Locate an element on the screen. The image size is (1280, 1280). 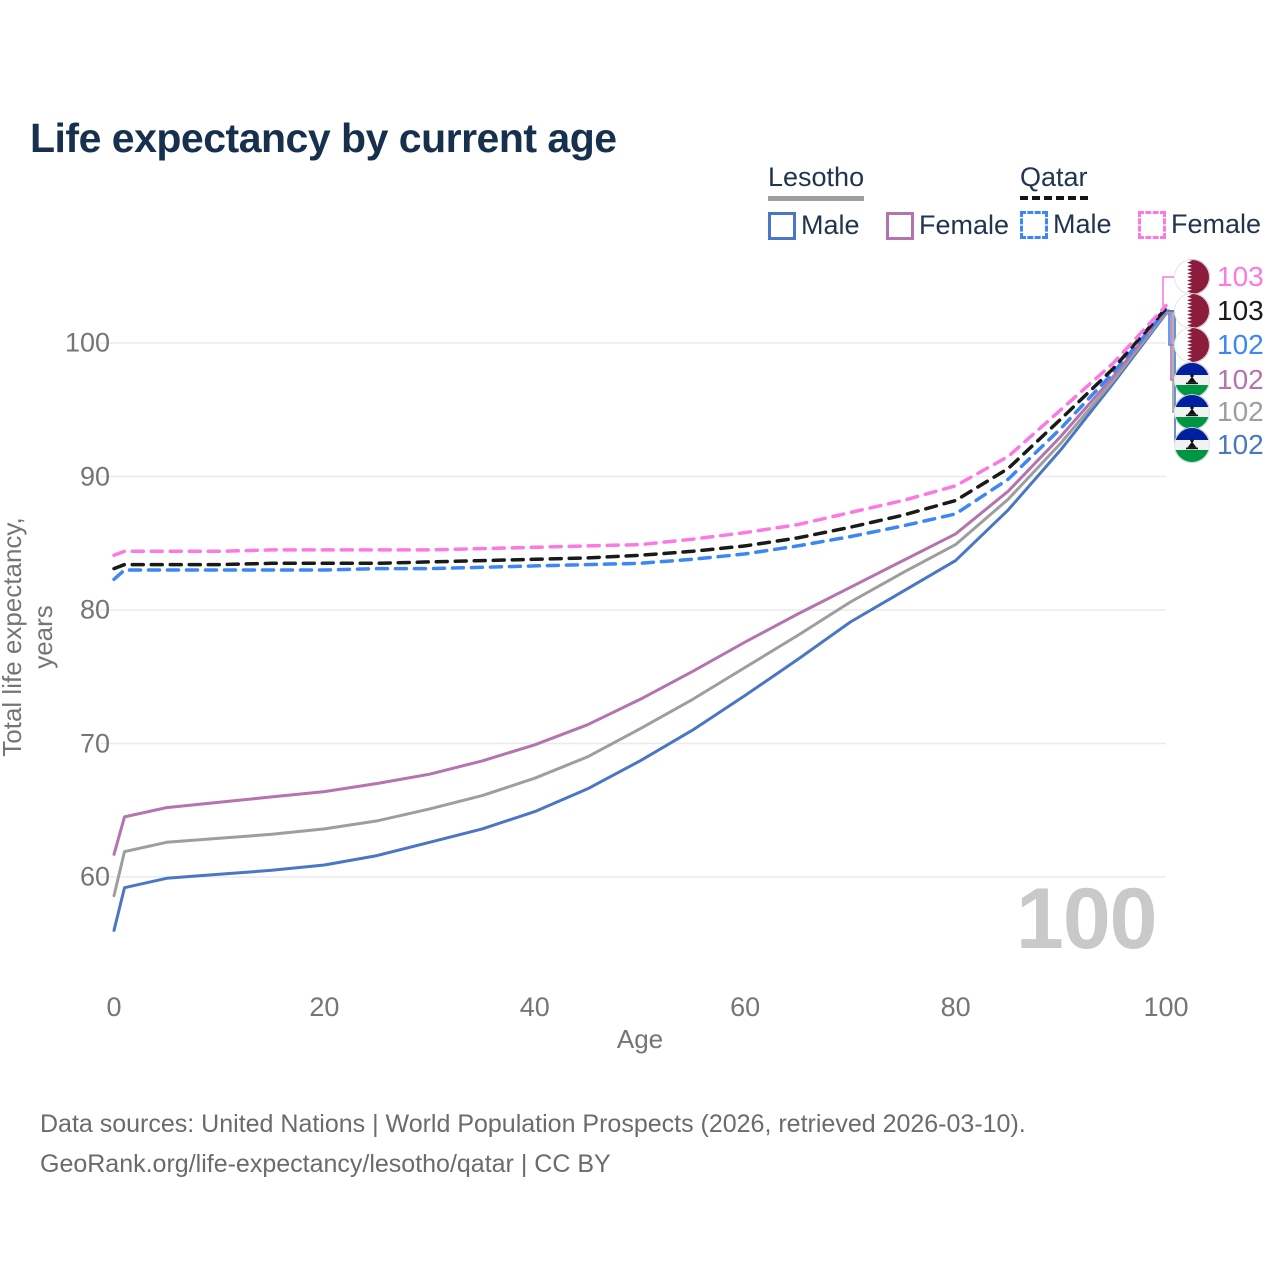
qatar-female-swatch is located at coordinates (1151, 224).